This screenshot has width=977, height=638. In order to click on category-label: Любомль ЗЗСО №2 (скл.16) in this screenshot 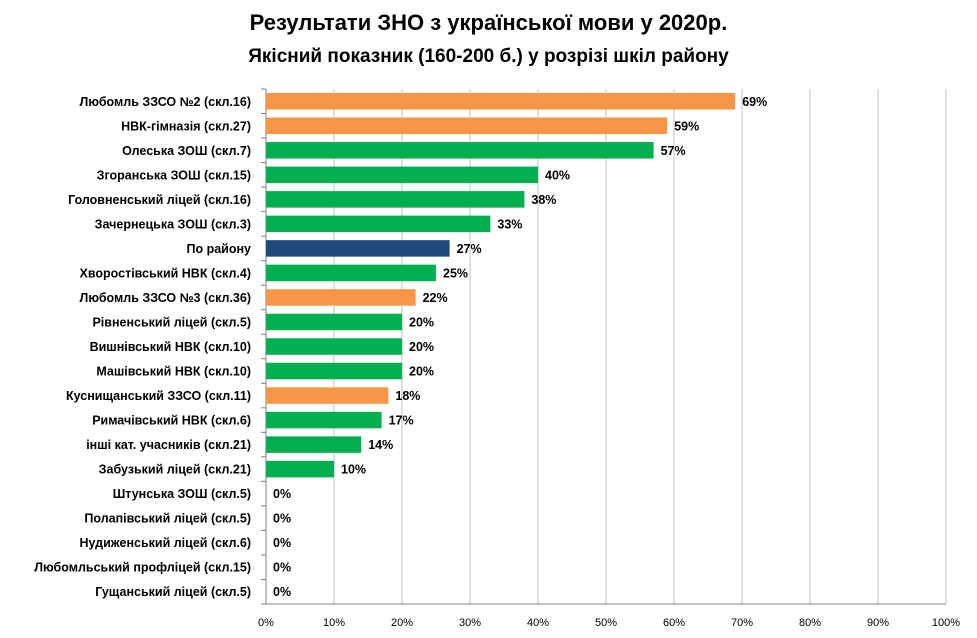, I will do `click(165, 102)`.